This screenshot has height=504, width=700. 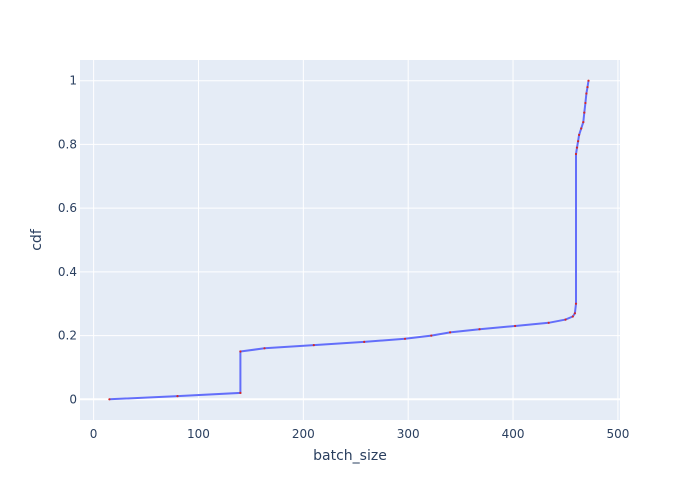 I want to click on y-axis-title: cdf, so click(x=37, y=239).